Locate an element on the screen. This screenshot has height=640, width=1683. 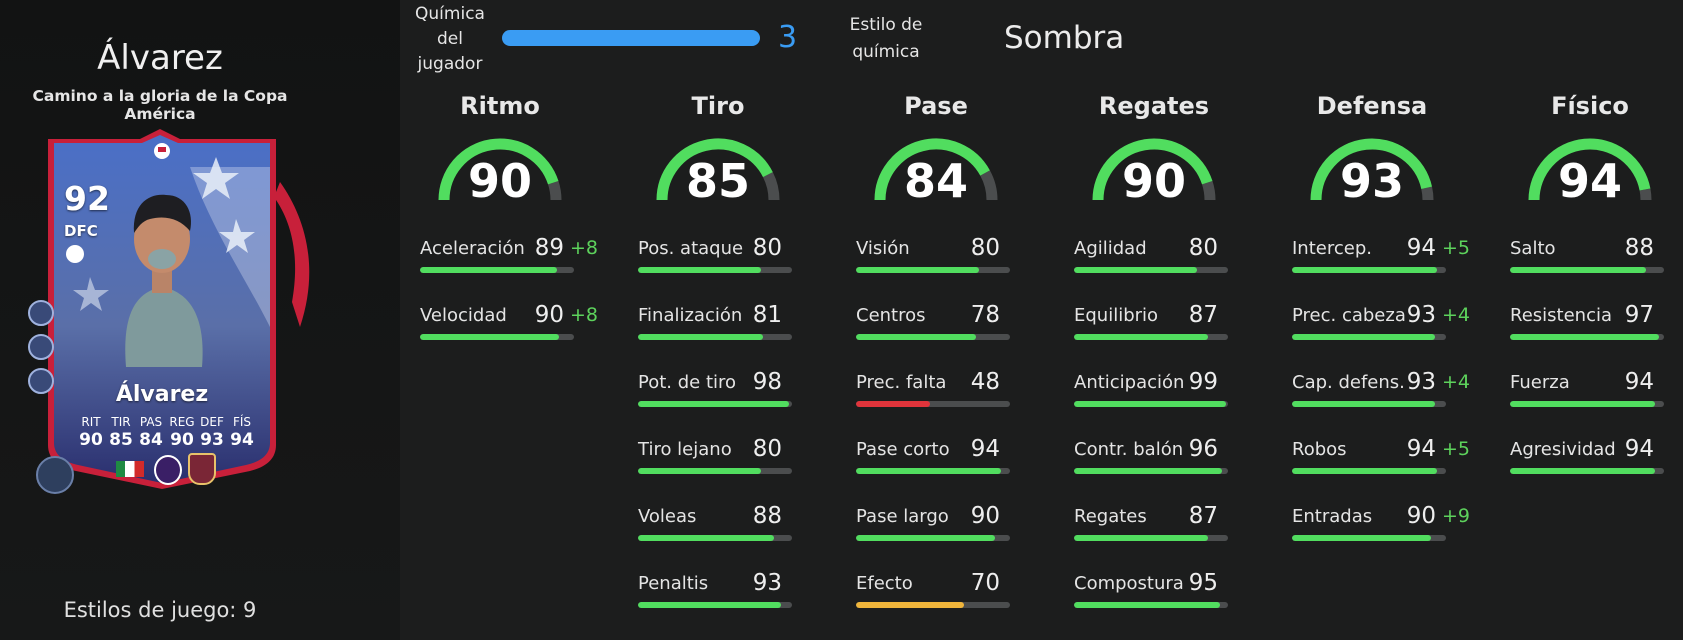
stat-row: Aceleración 89 +8 is located at coordinates (510, 256).